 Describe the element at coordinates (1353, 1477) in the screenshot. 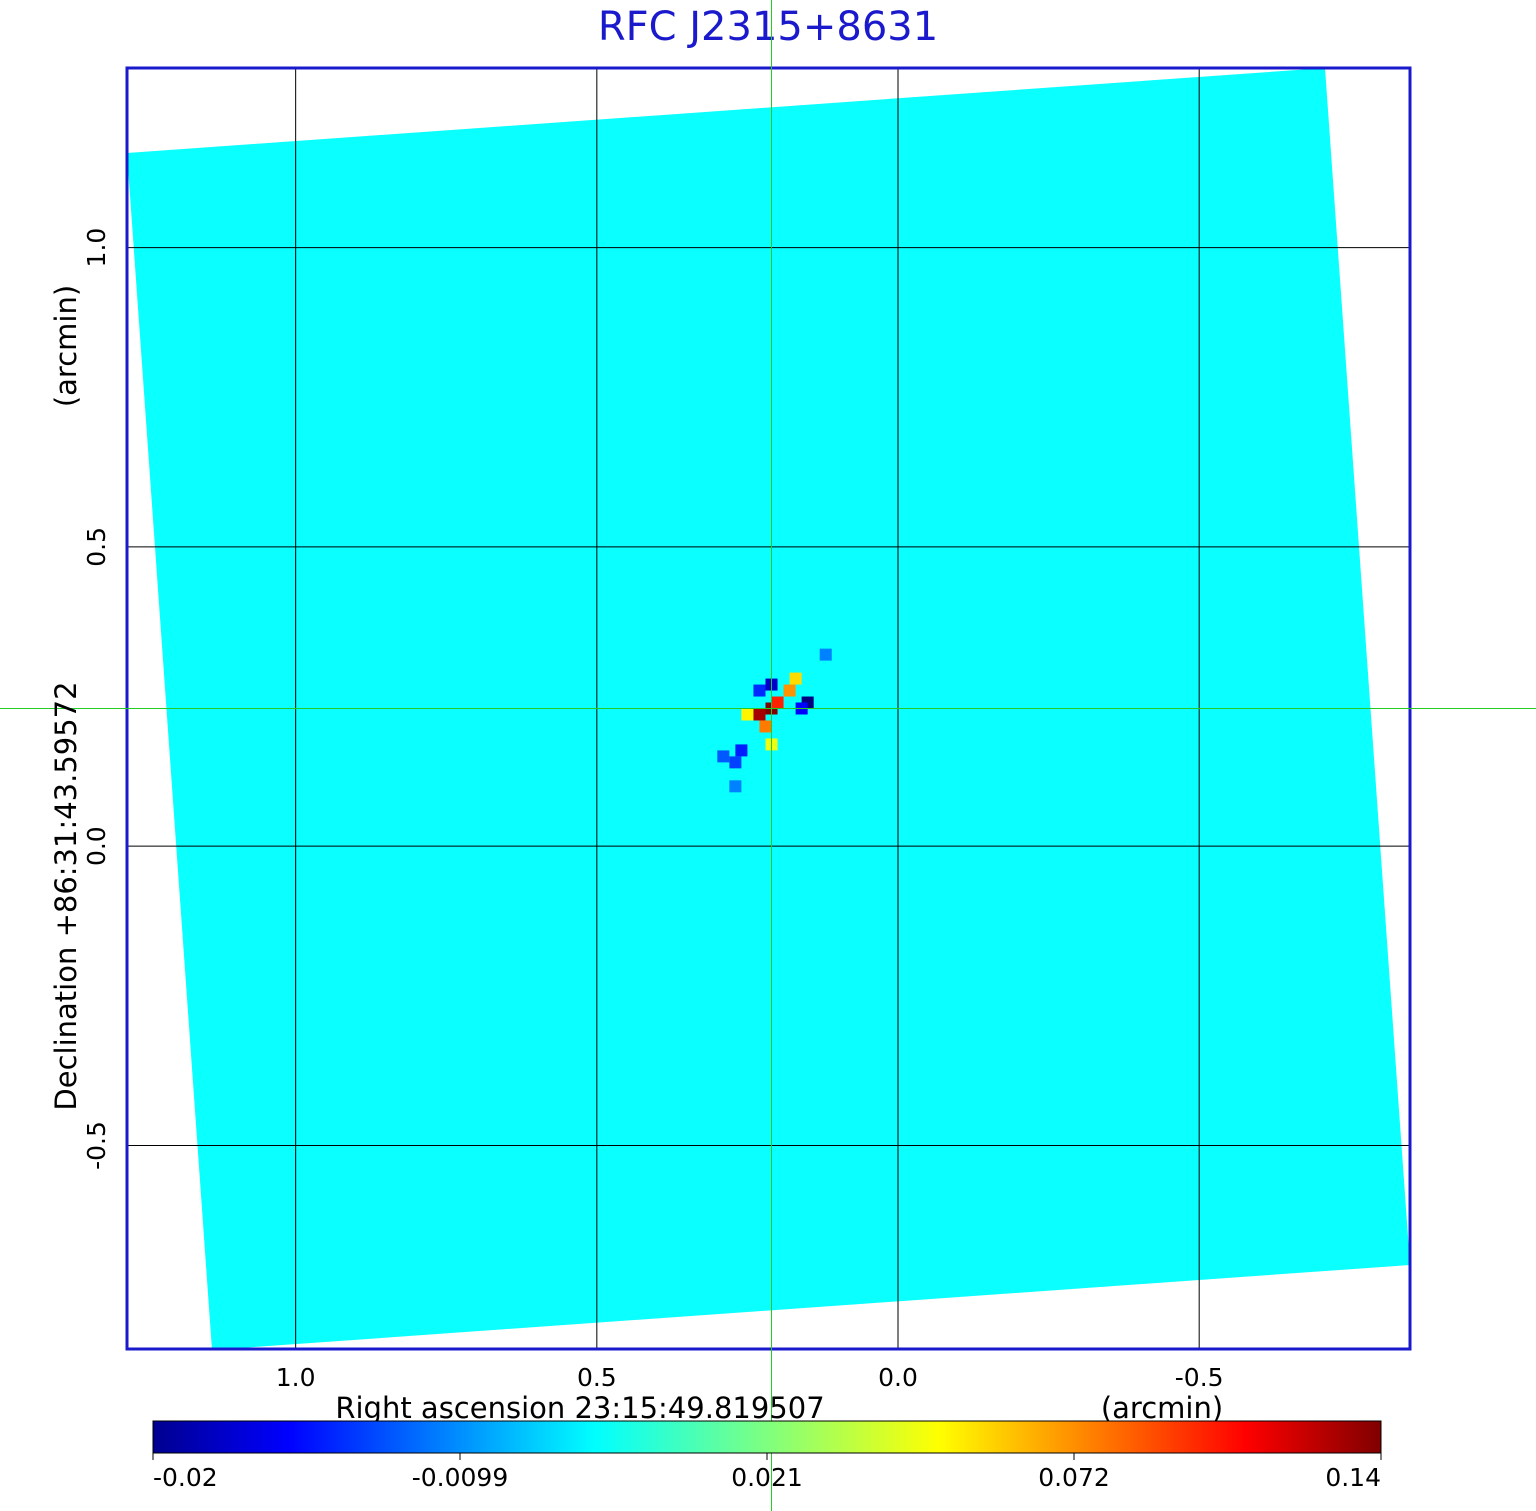

I see `colorbar-tick-label: 0.14` at that location.